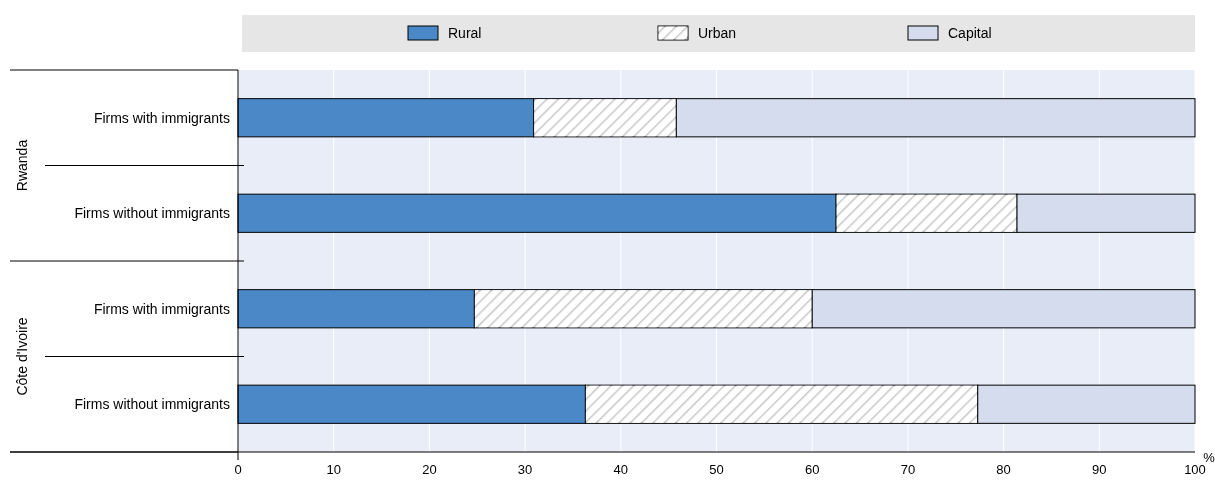 The image size is (1215, 485). Describe the element at coordinates (429, 469) in the screenshot. I see `x-tick-label: 20` at that location.